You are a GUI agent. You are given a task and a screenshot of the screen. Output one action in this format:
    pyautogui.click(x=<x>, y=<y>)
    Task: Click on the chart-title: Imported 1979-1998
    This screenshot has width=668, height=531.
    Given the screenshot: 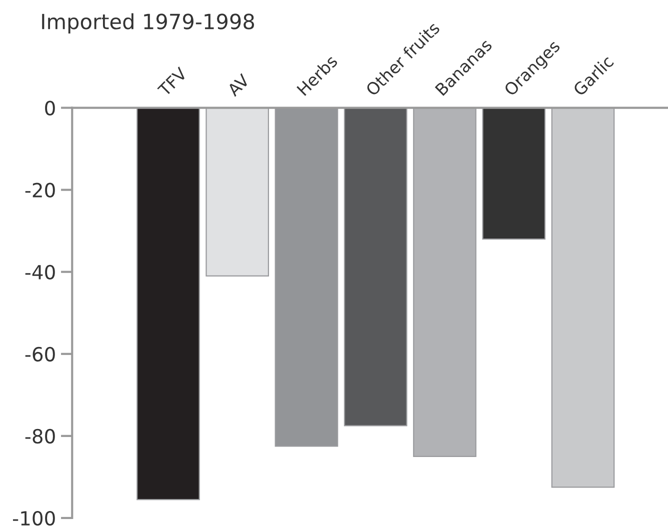 What is the action you would take?
    pyautogui.click(x=148, y=23)
    